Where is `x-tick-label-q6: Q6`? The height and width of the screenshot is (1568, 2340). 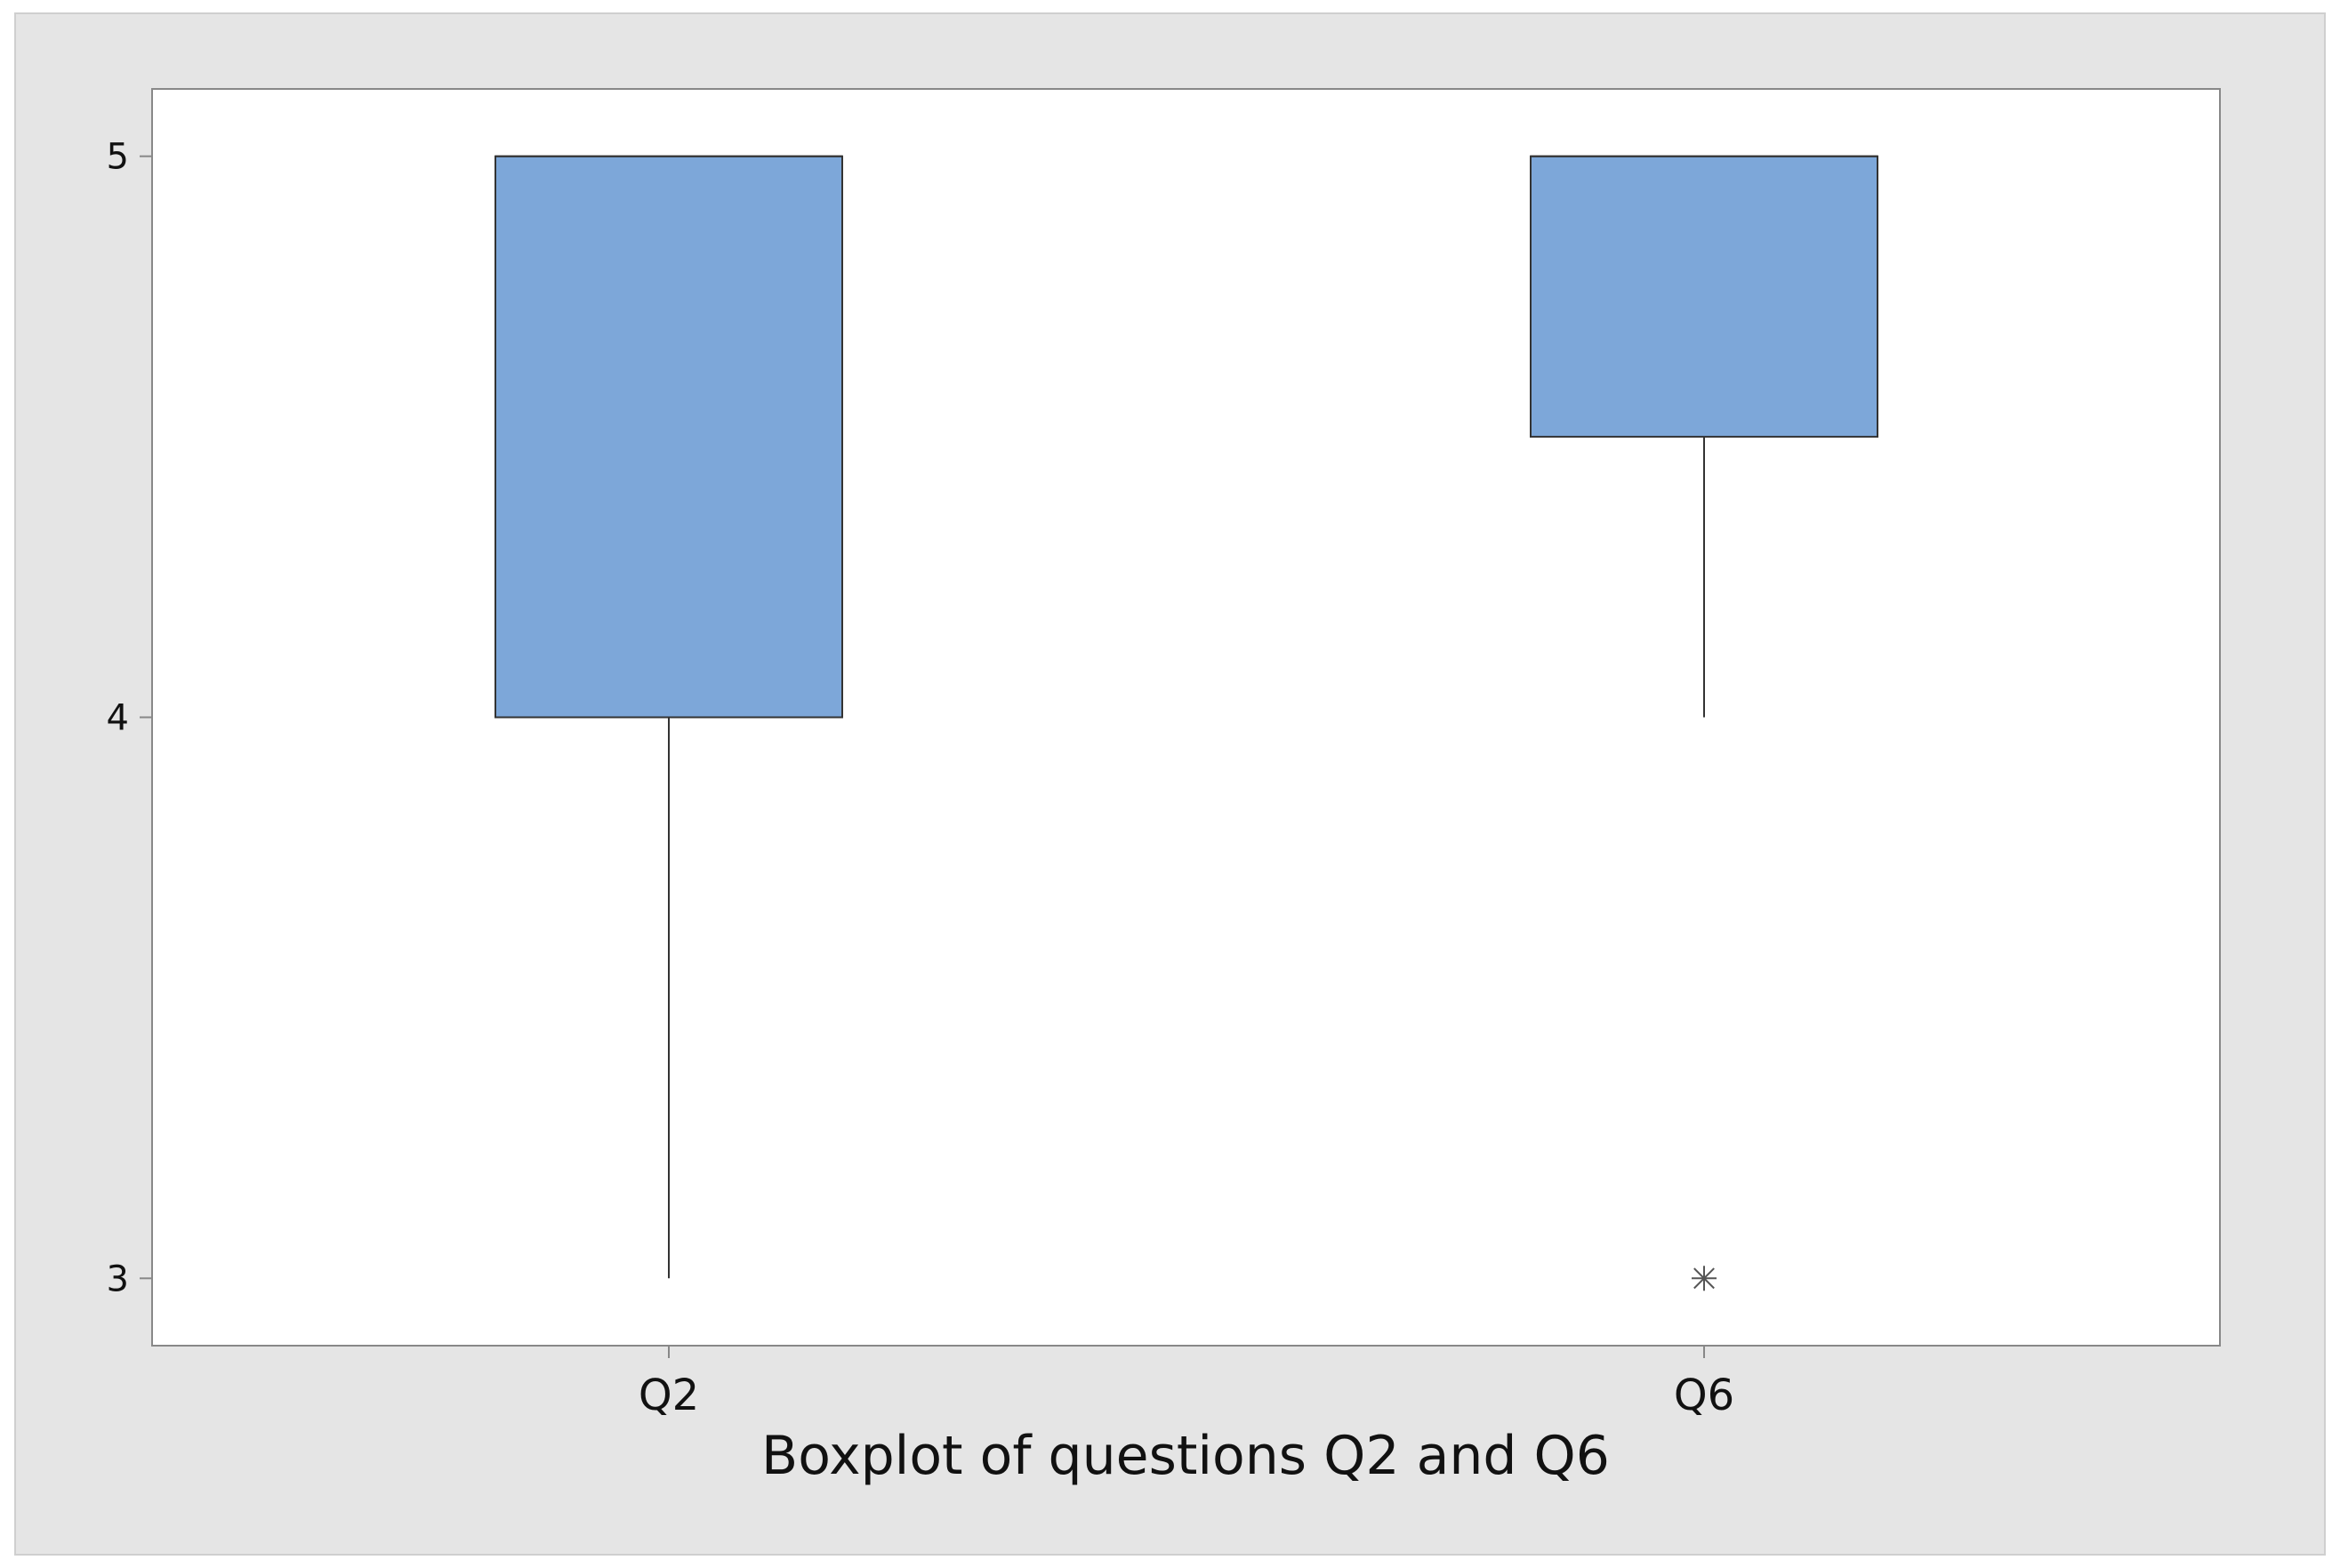 x-tick-label-q6: Q6 is located at coordinates (1704, 1395).